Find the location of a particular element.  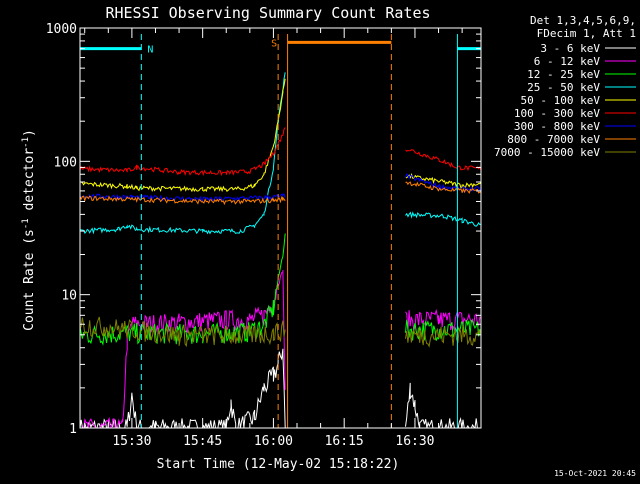

legend-label-1: 6 - 12 keV is located at coordinates (567, 61).